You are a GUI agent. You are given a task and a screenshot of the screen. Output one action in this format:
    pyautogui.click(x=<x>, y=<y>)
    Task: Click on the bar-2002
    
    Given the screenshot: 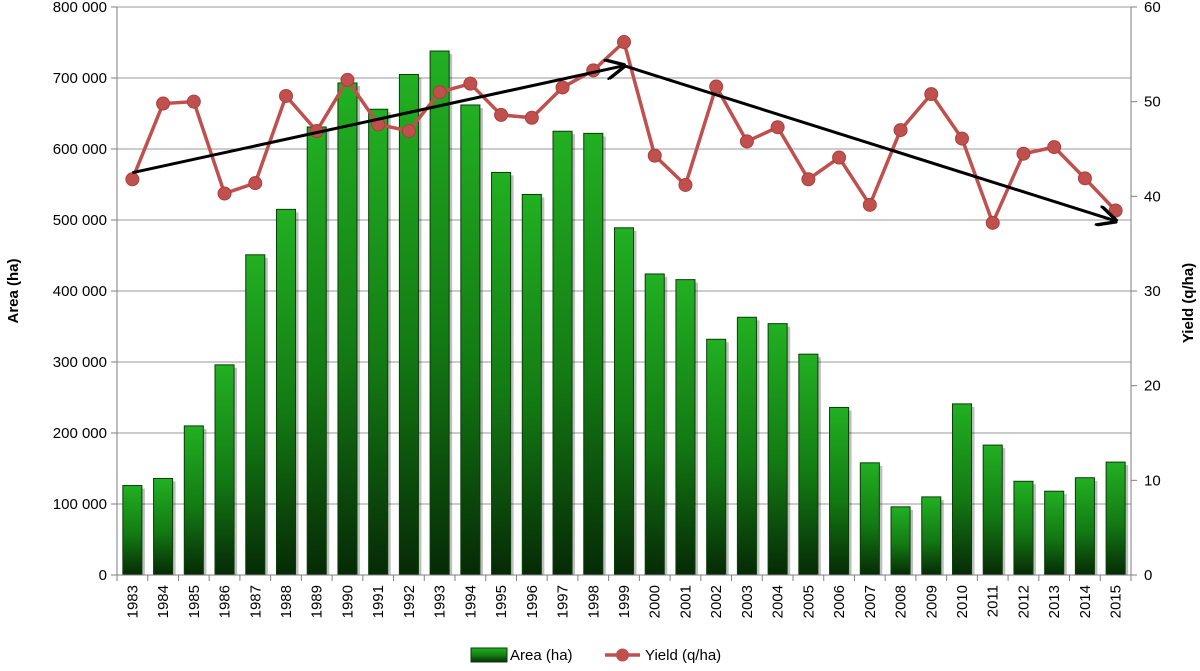 What is the action you would take?
    pyautogui.click(x=716, y=457)
    